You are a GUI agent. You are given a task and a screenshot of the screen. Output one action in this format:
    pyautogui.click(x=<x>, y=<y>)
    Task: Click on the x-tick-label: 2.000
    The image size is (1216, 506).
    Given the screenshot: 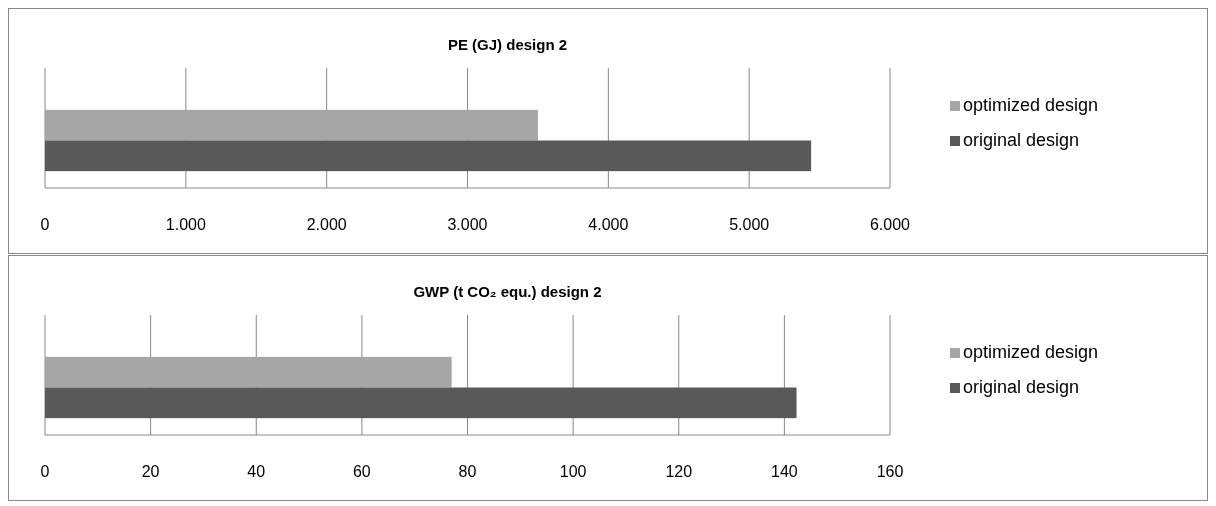 What is the action you would take?
    pyautogui.click(x=326, y=224)
    